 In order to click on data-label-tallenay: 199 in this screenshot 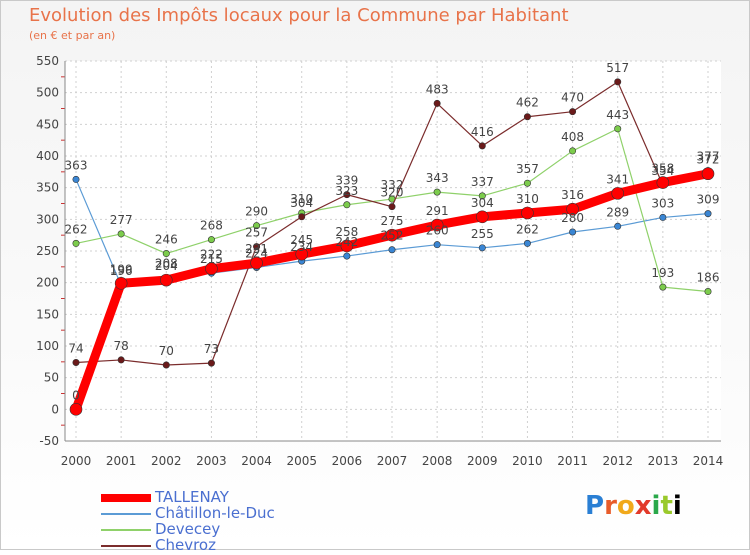, I will do `click(121, 269)`.